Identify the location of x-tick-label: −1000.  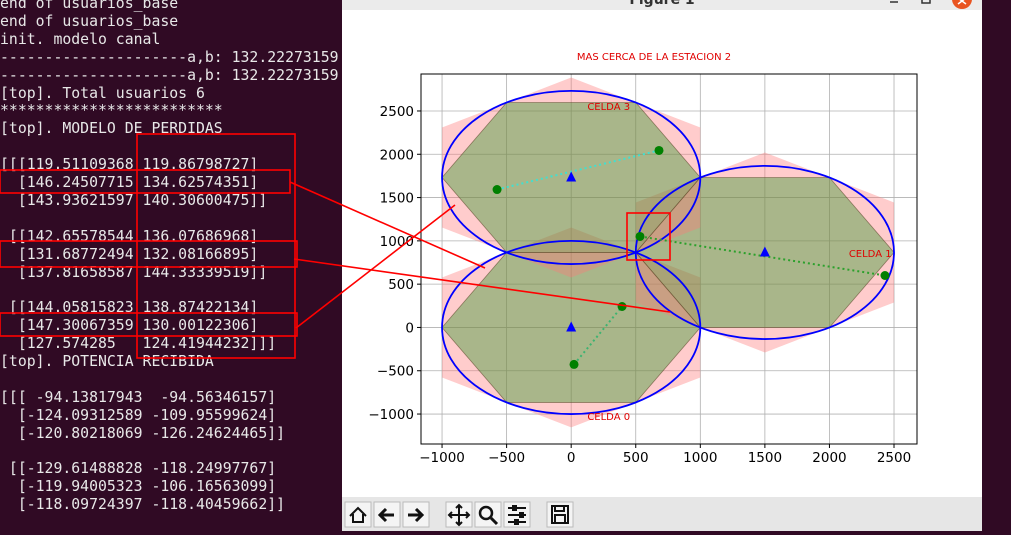
(442, 458).